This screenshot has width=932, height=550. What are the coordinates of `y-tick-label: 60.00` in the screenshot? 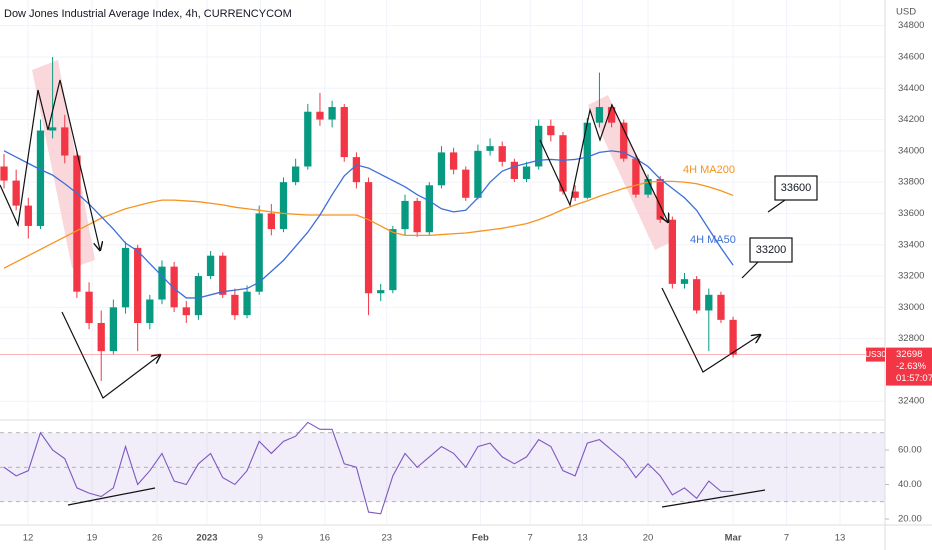 It's located at (910, 450).